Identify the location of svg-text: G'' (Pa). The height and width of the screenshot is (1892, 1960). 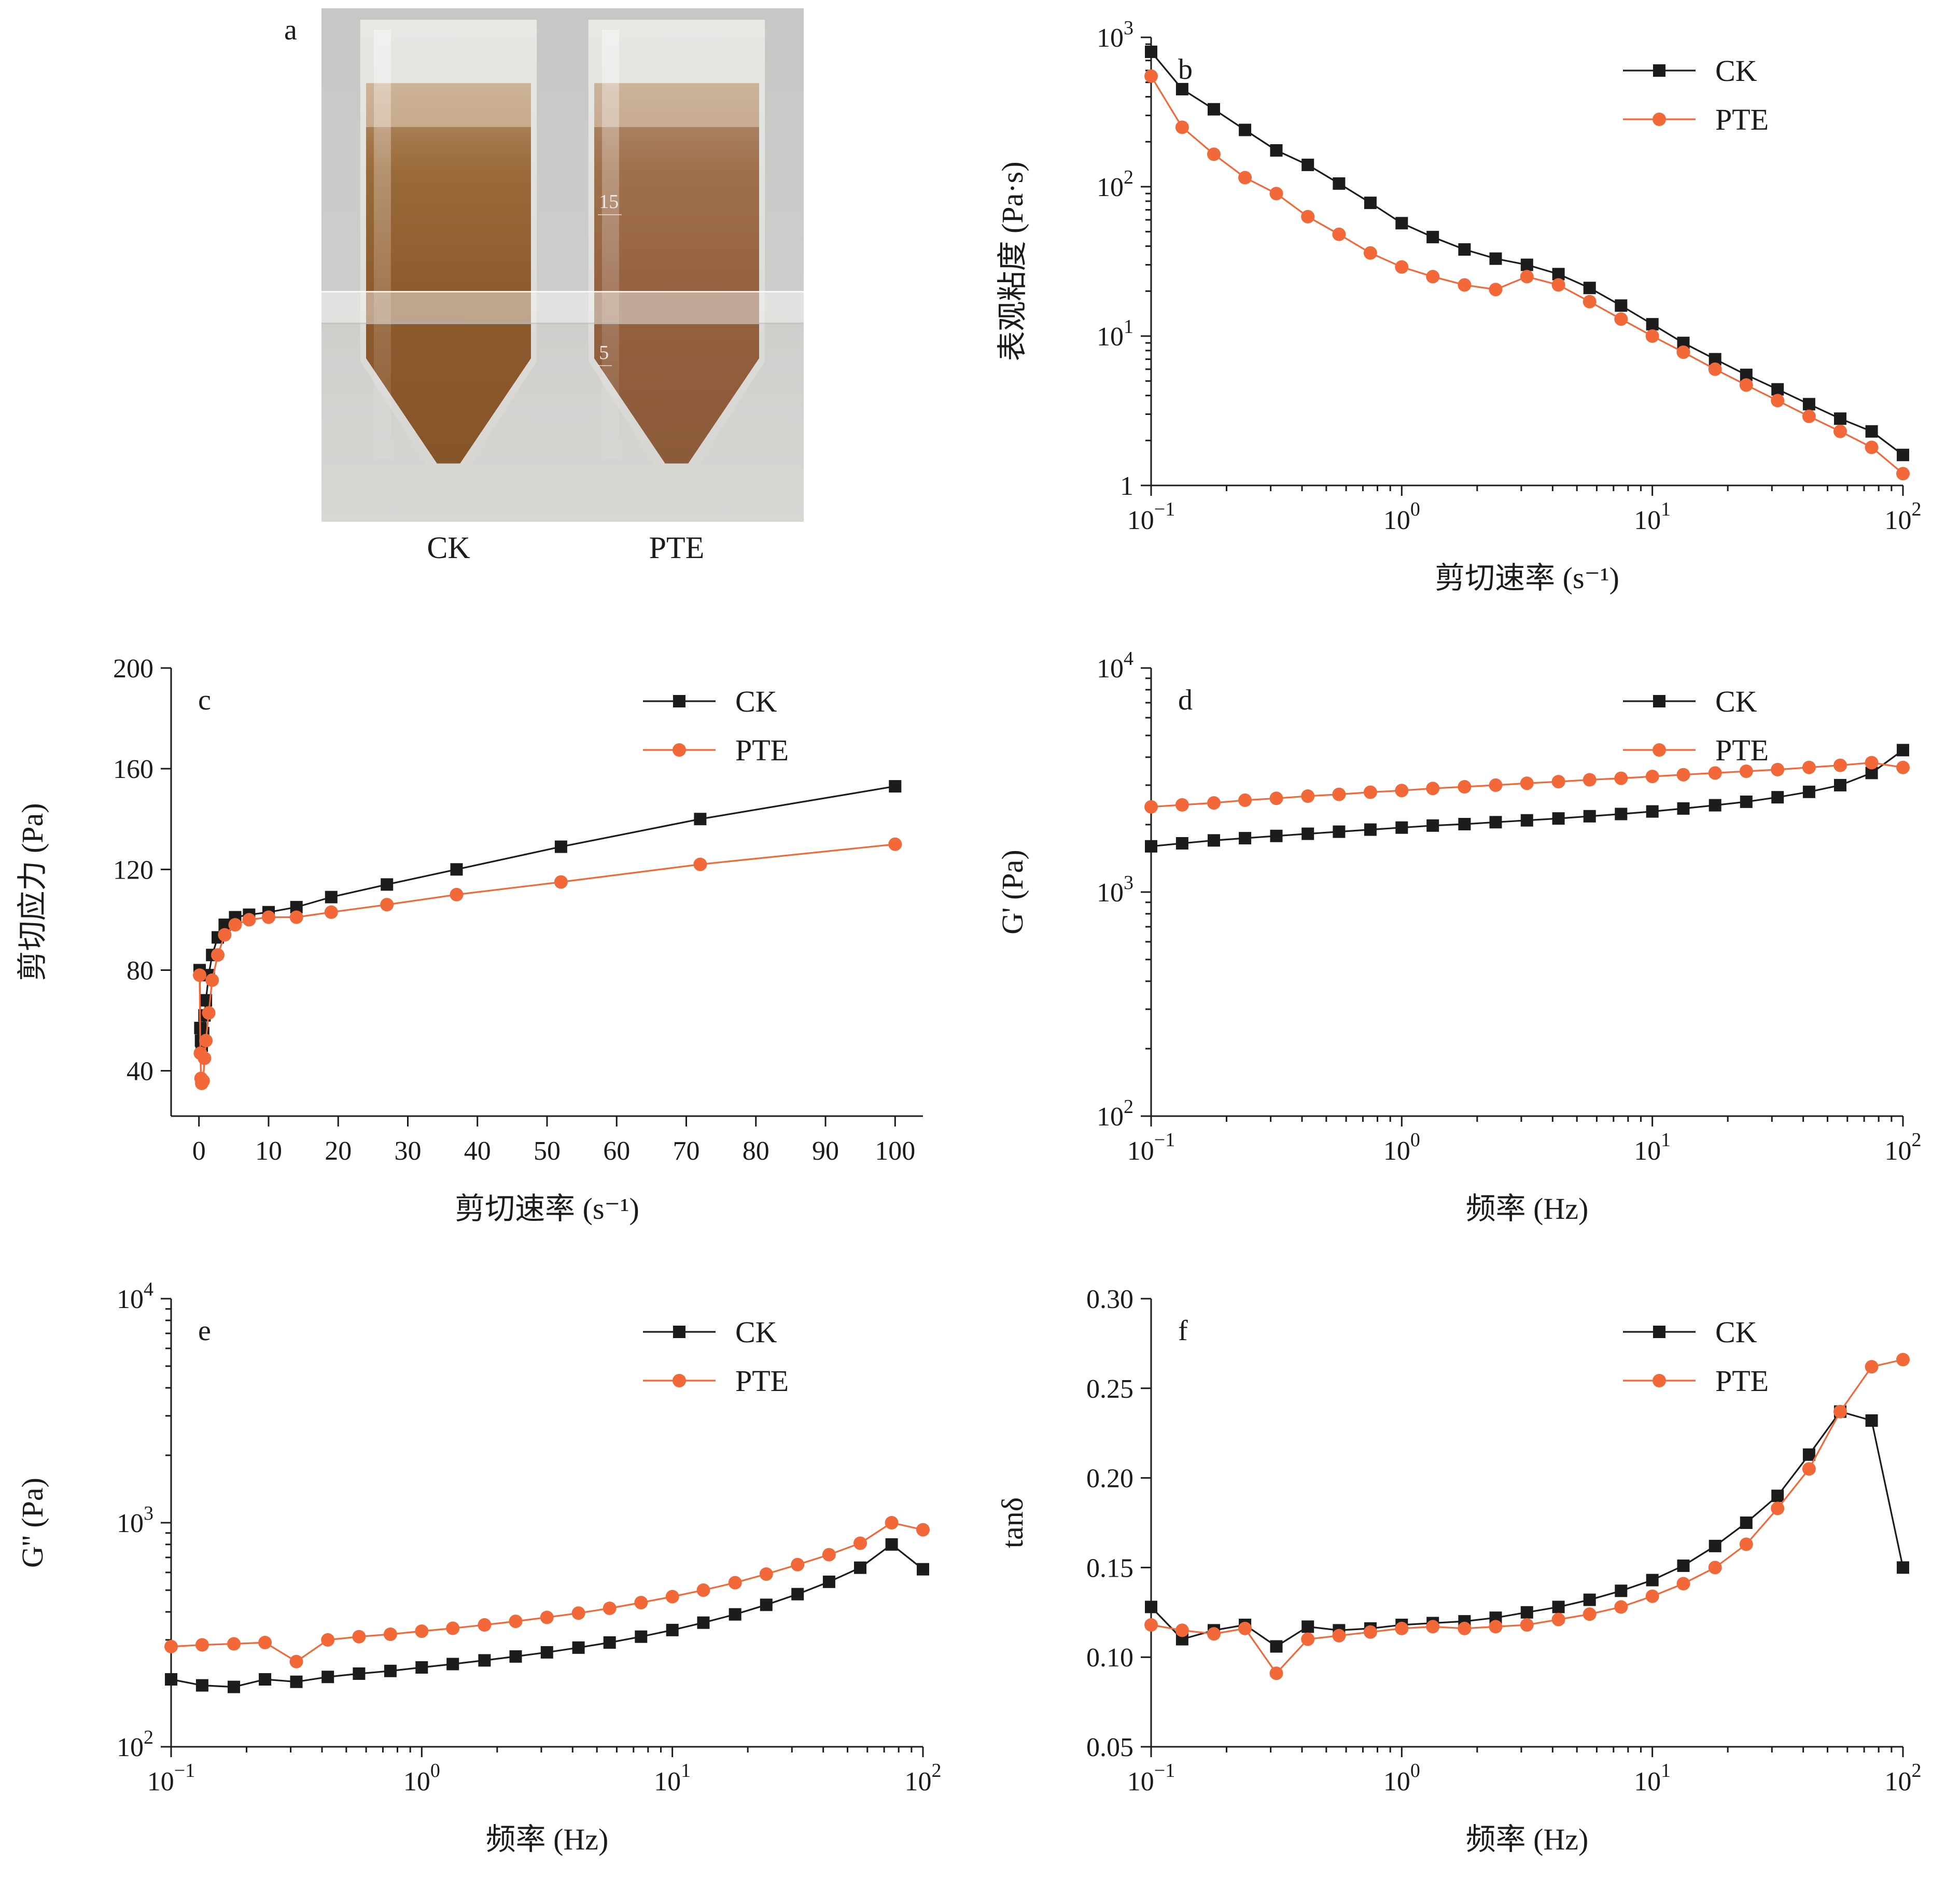
(32, 1523).